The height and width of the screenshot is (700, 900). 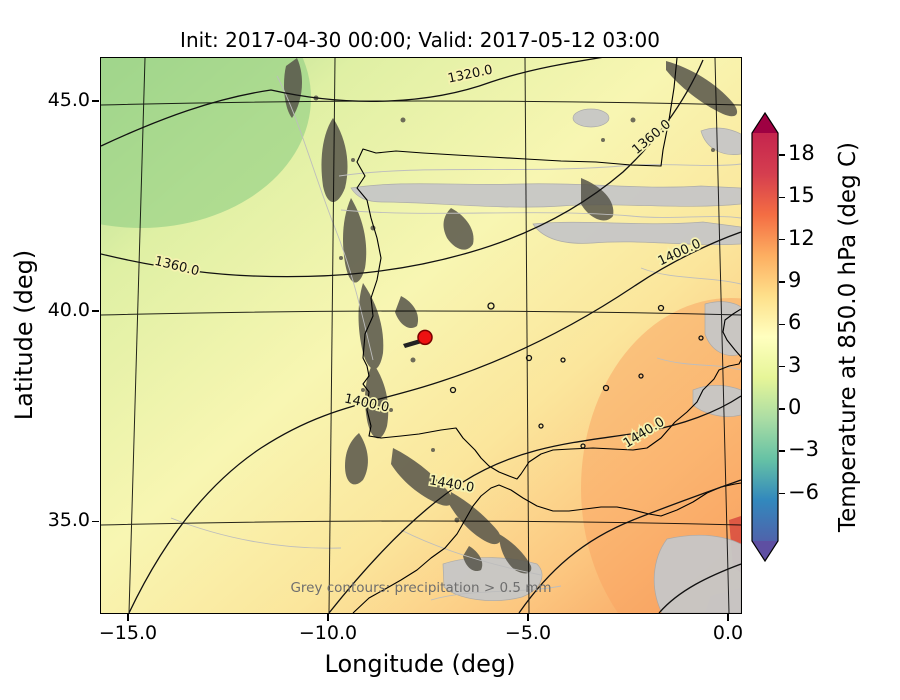 What do you see at coordinates (795, 406) in the screenshot?
I see `colorbar-tick-label: 0` at bounding box center [795, 406].